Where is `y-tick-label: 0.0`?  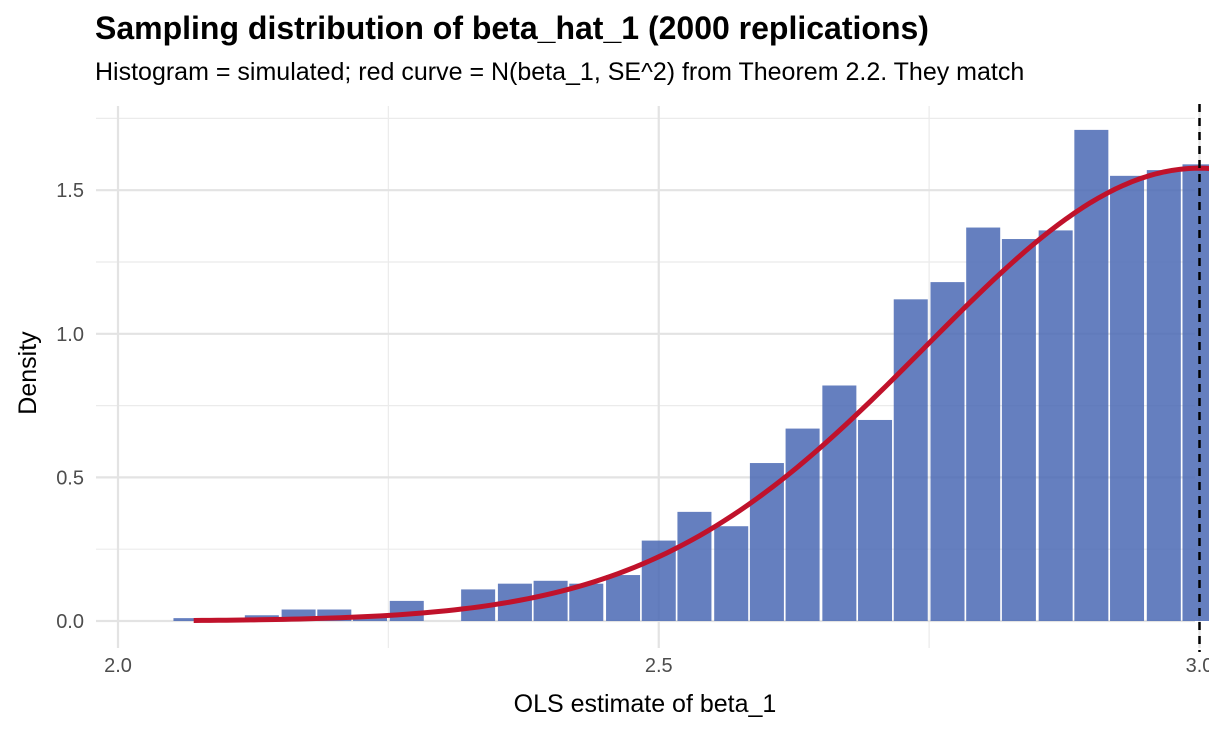
y-tick-label: 0.0 is located at coordinates (70, 622).